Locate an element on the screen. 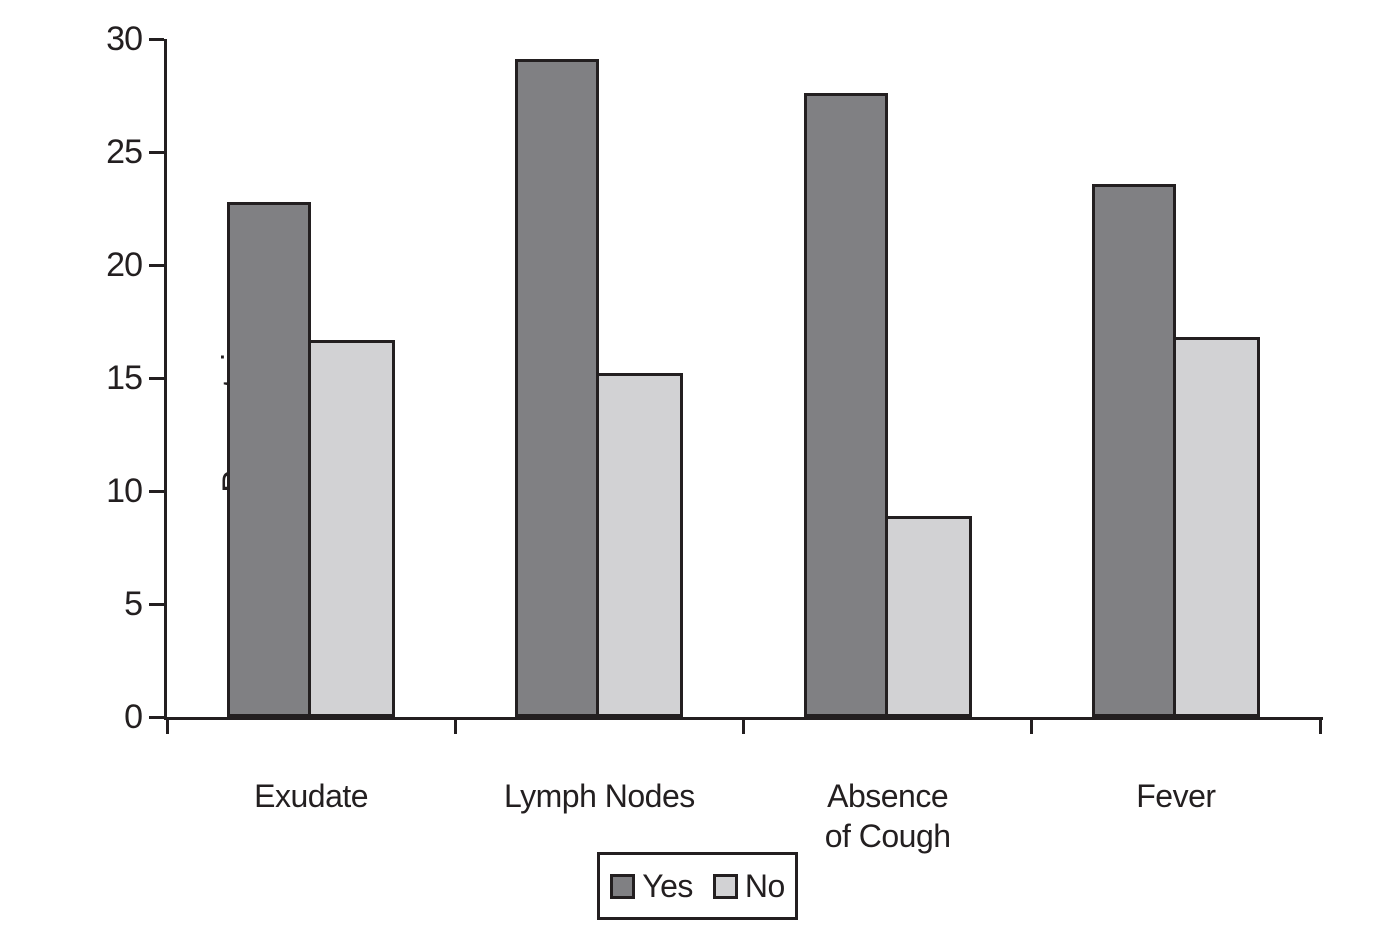 This screenshot has width=1375, height=941. category-label-fever: Fever is located at coordinates (1176, 796).